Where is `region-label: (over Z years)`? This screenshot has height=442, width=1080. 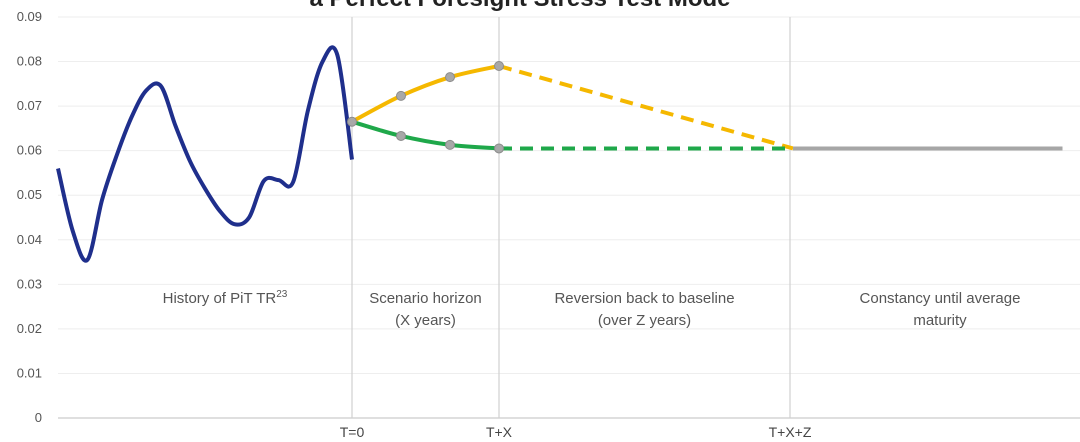 region-label: (over Z years) is located at coordinates (644, 320).